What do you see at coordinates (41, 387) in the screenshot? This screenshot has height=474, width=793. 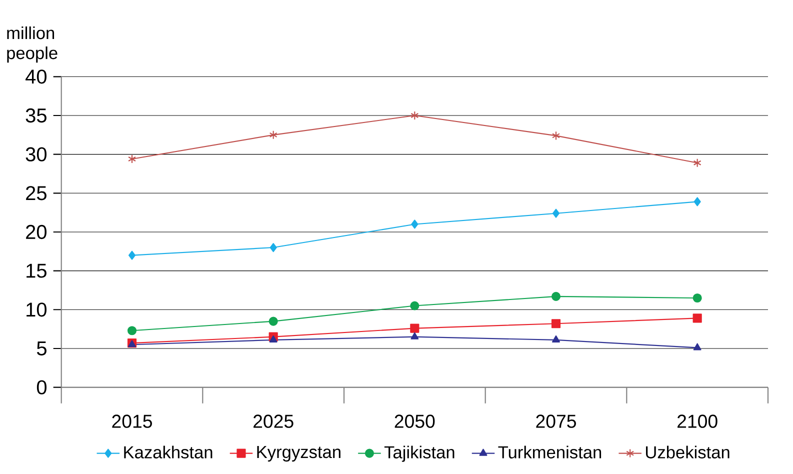 I see `y-tick-label: 0` at bounding box center [41, 387].